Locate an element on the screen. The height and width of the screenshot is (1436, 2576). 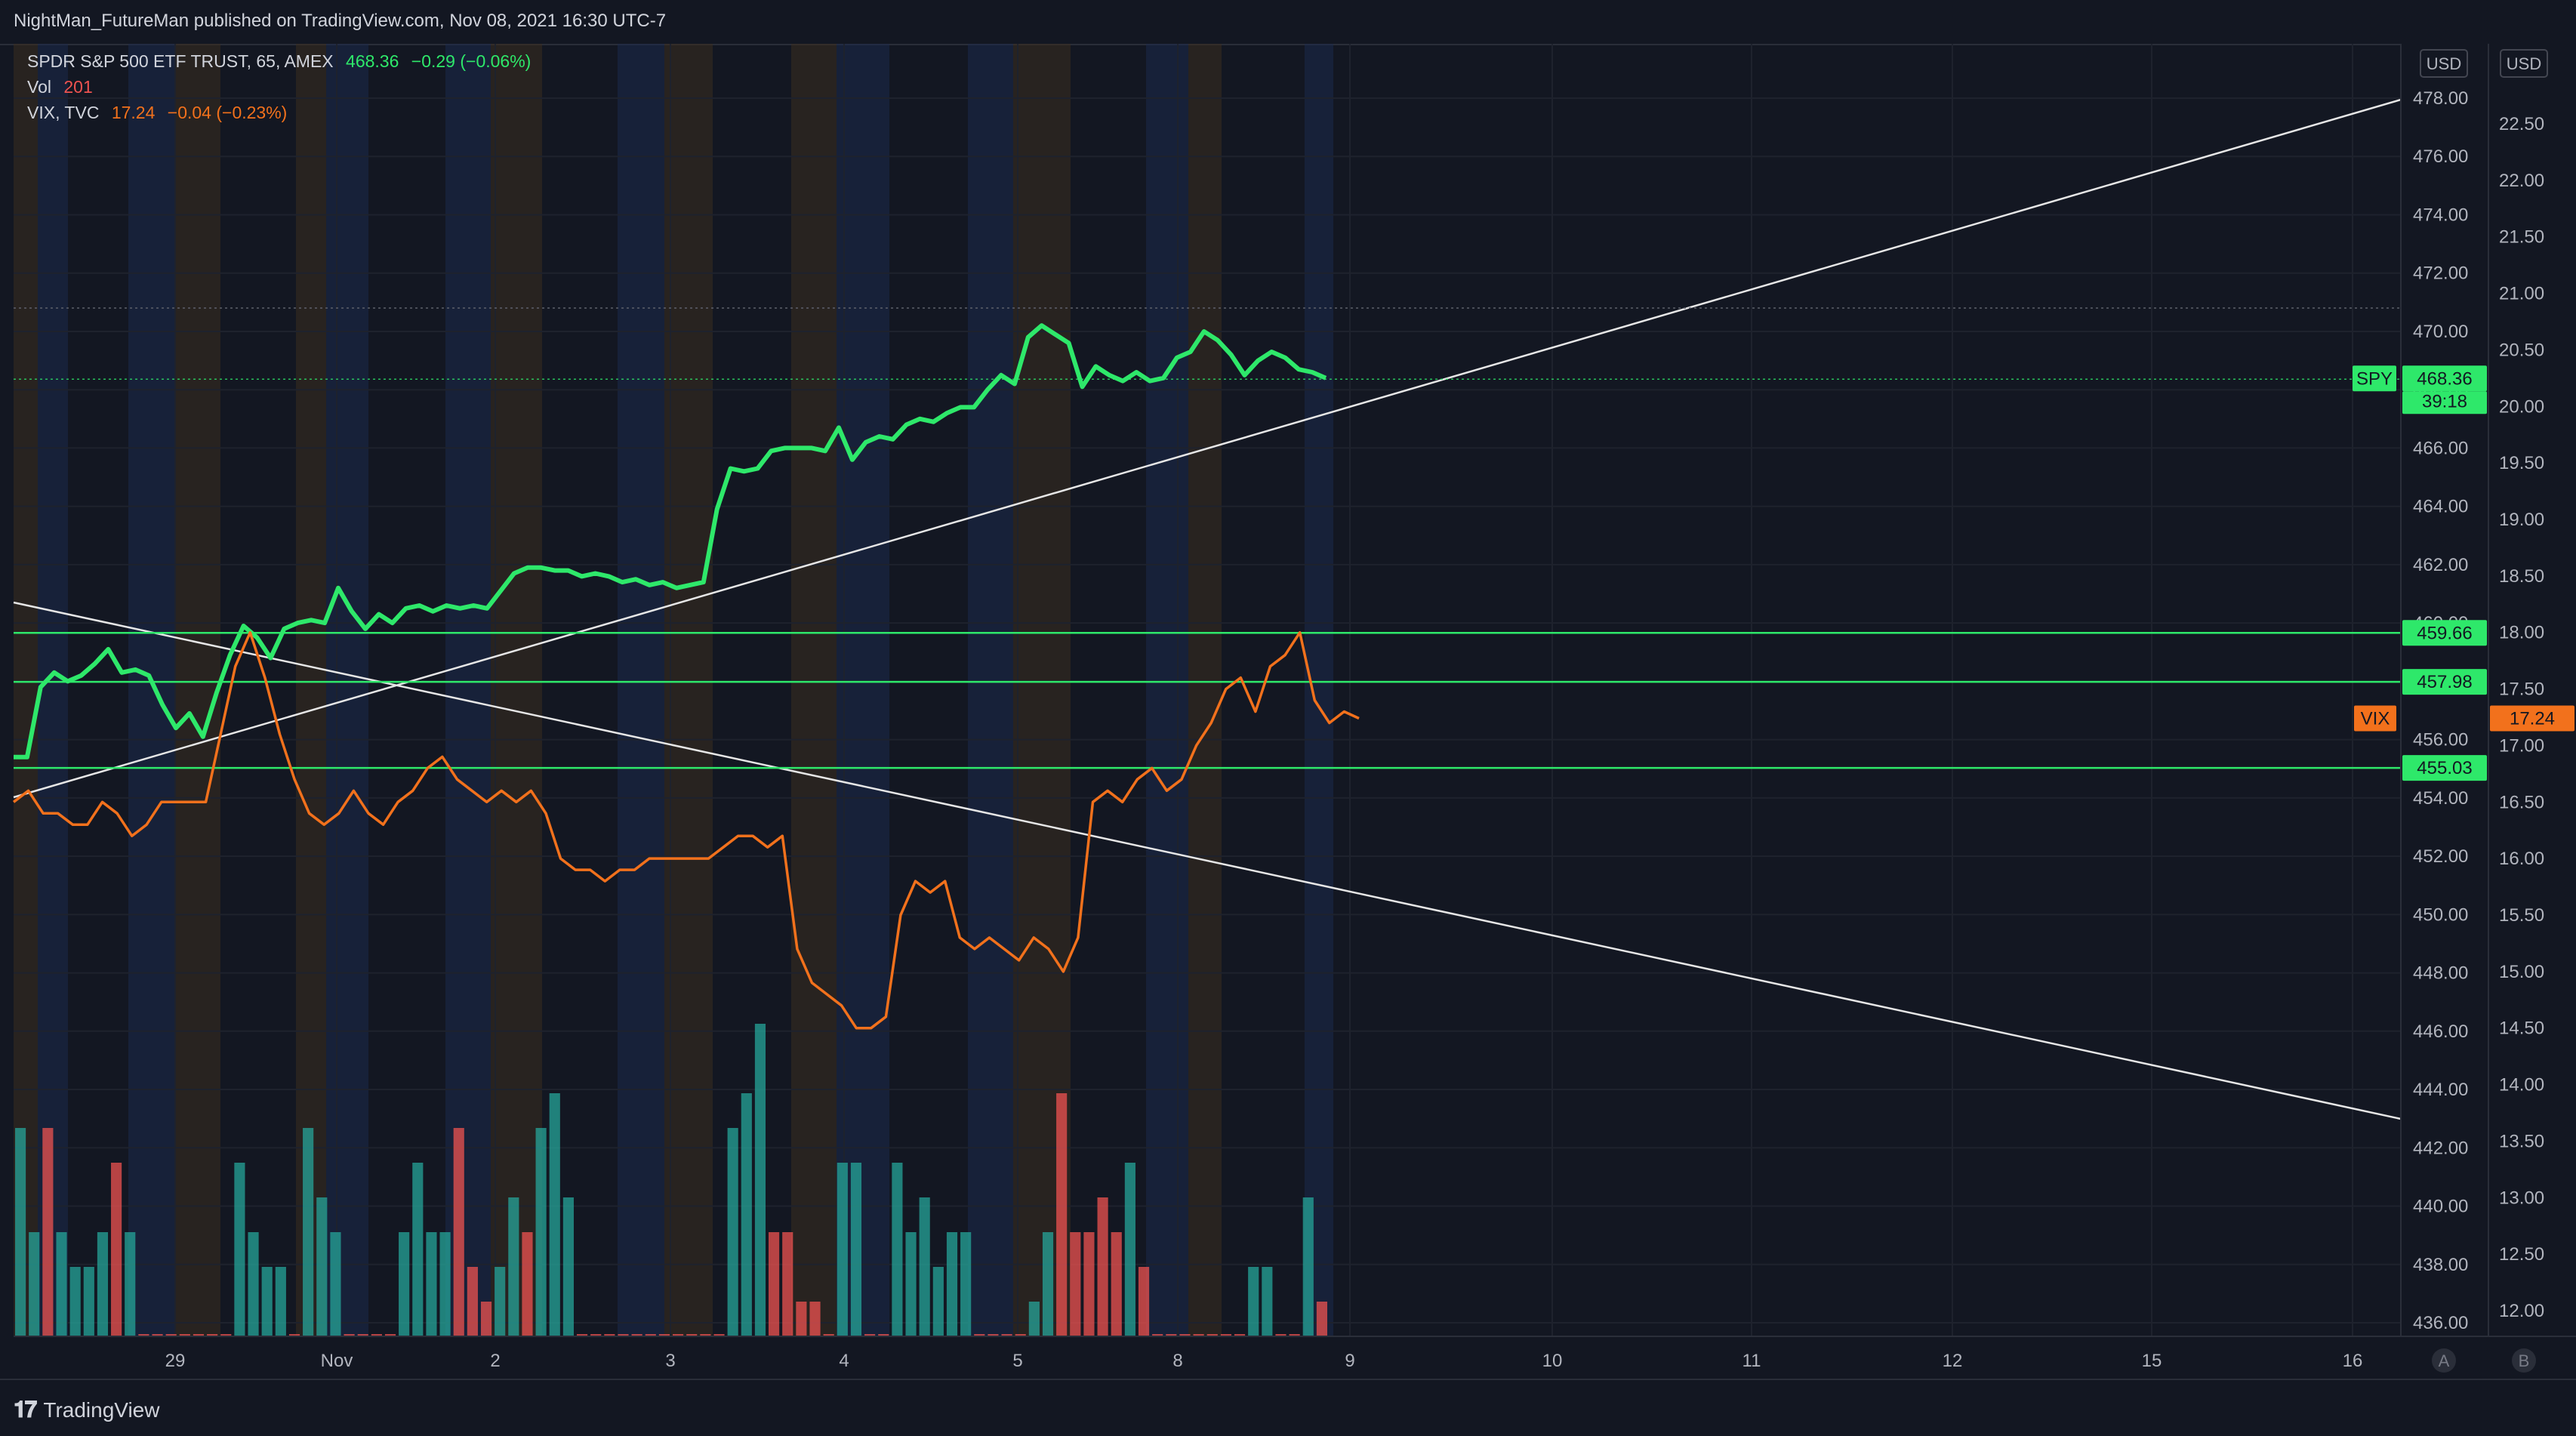
level-1-tag: 459.66 is located at coordinates (2444, 633).